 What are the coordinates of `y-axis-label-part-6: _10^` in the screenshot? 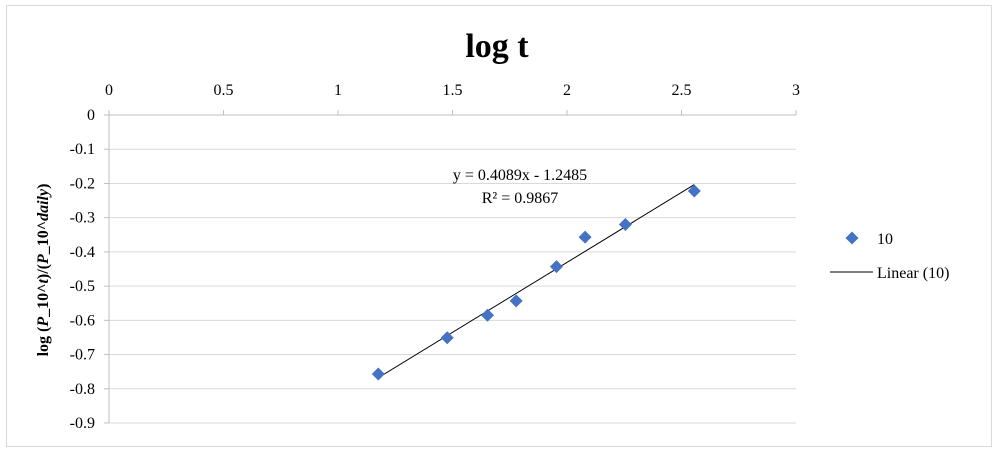 It's located at (43, 238).